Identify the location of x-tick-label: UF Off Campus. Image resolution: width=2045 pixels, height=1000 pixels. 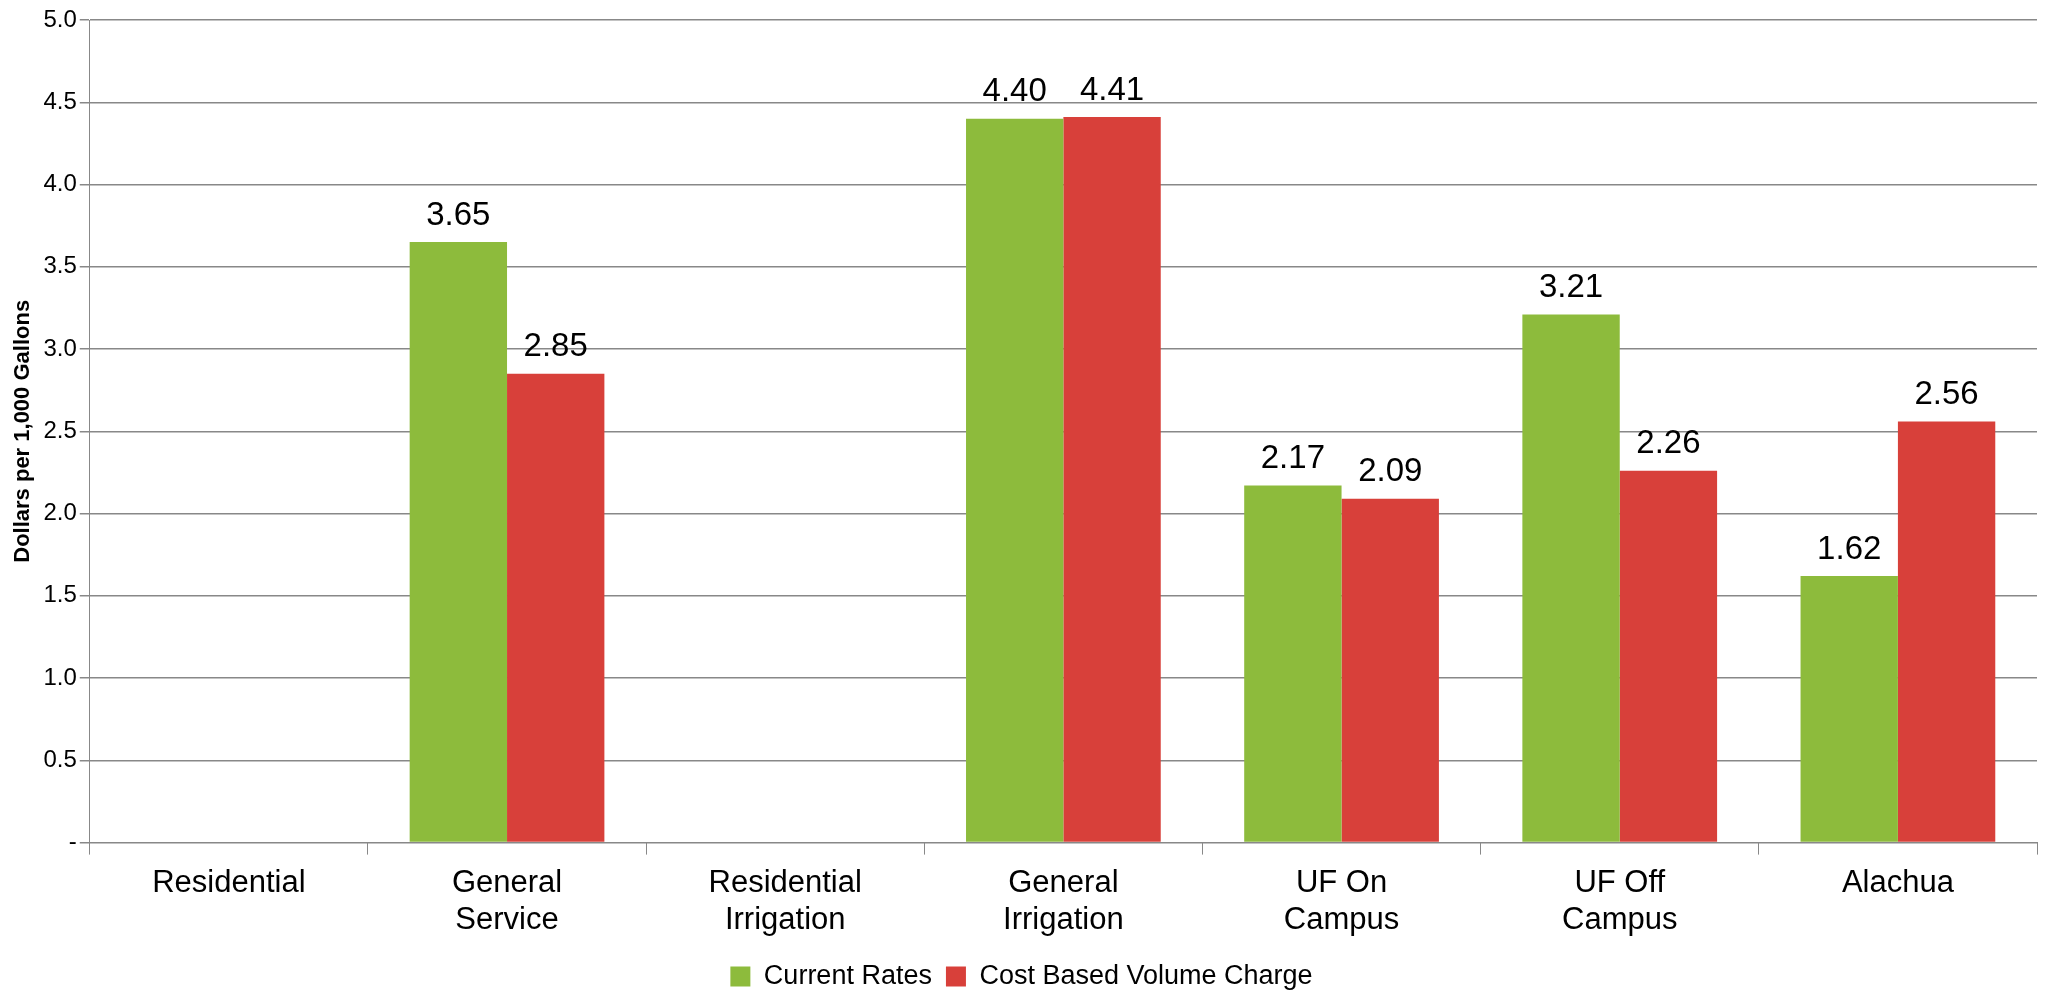
(1620, 899).